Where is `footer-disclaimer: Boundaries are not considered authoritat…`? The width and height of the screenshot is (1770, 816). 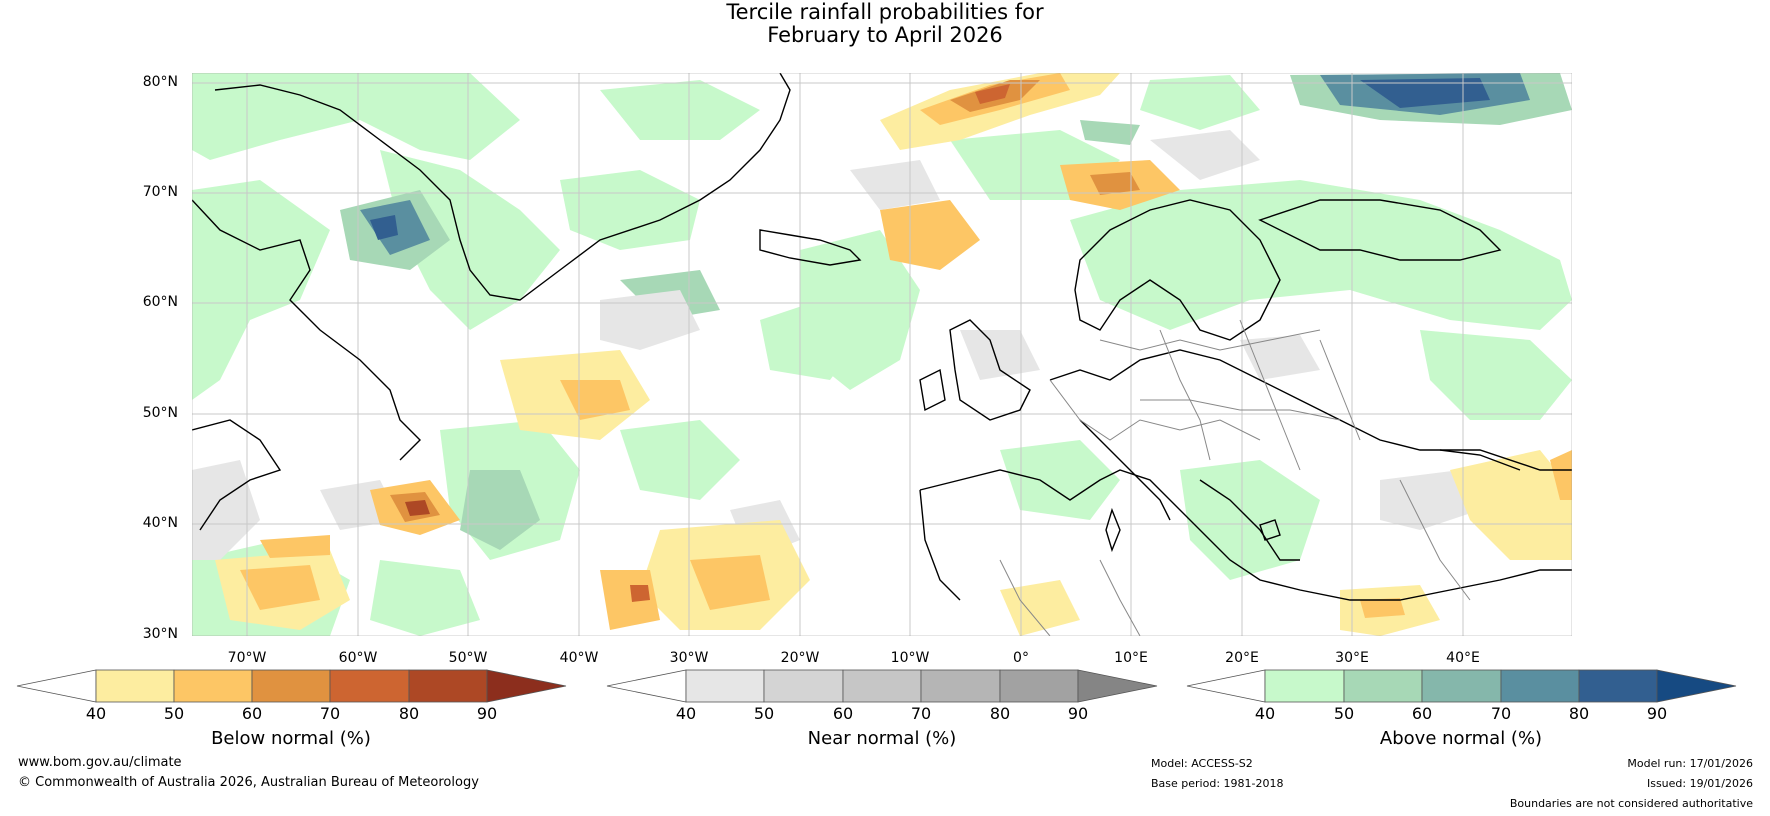
footer-disclaimer: Boundaries are not considered authoritat… is located at coordinates (1631, 803).